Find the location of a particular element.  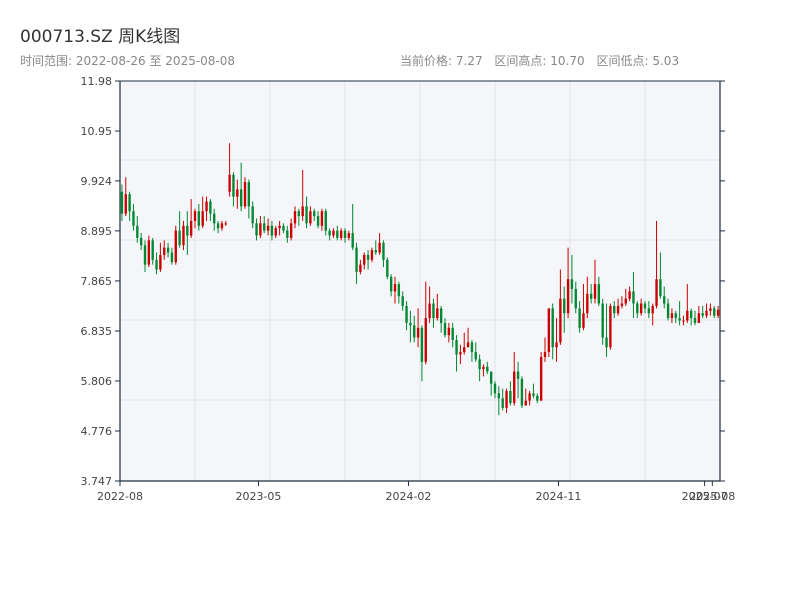

date-range-label: 时间范围: is located at coordinates (46, 61).